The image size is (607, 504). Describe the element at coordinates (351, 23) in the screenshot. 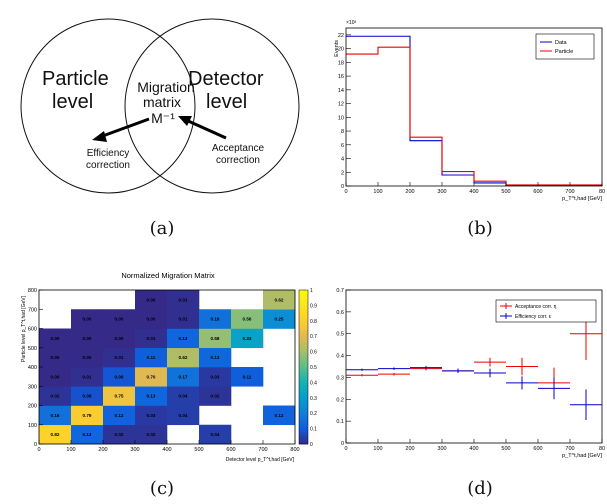

I see `panel-b-y-multiplier: ×10³` at that location.